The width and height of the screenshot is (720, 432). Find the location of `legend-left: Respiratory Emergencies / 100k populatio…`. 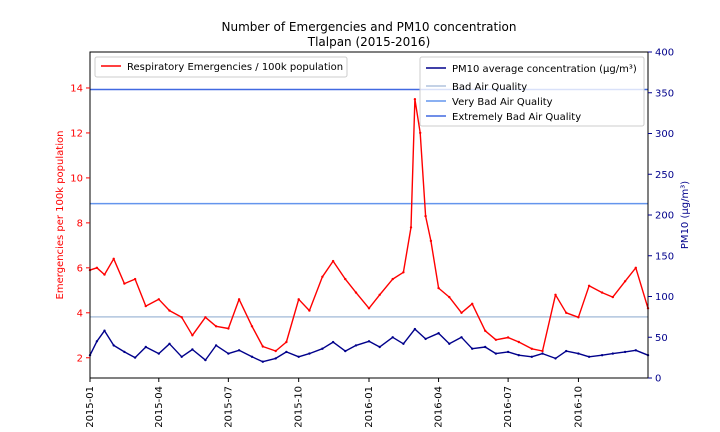

legend-left: Respiratory Emergencies / 100k populatio… is located at coordinates (221, 67).